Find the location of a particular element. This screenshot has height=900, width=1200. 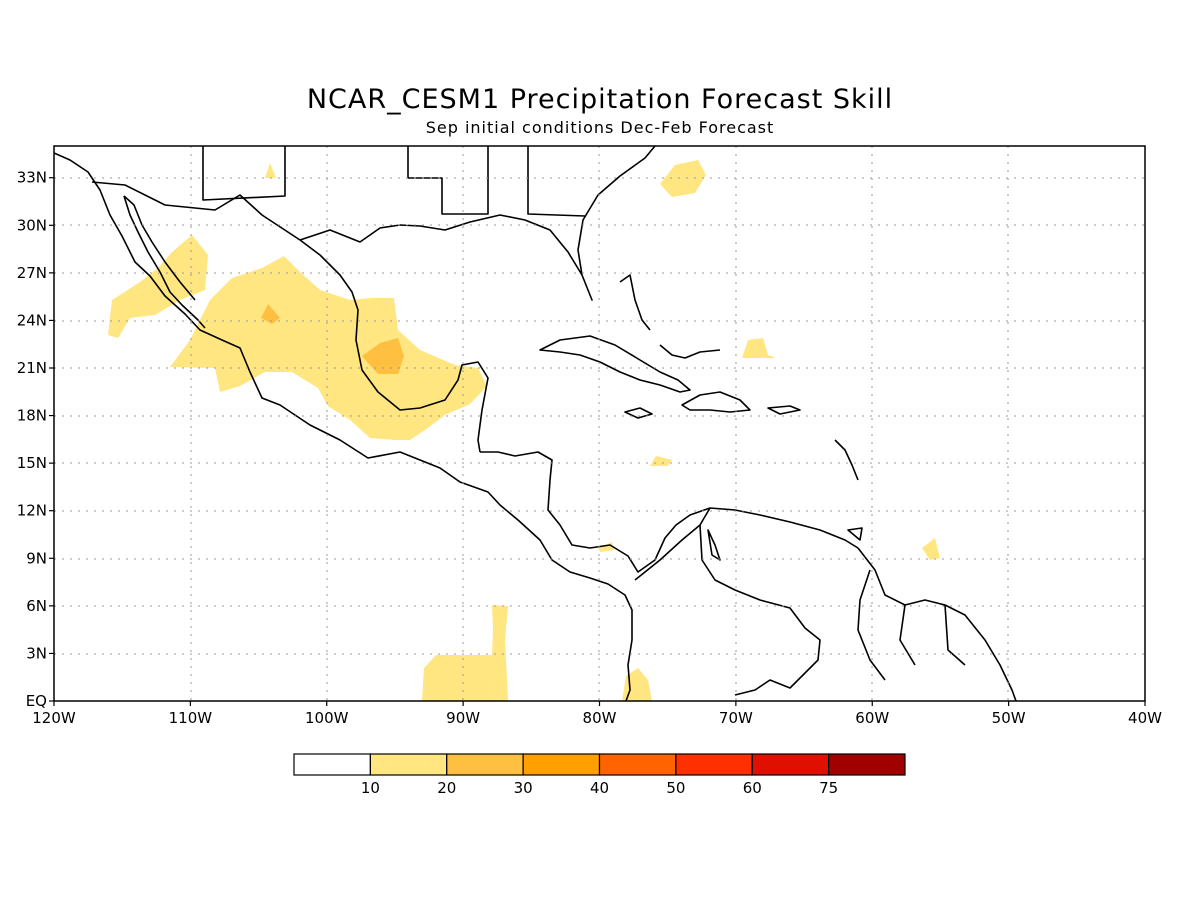

skill-region-pacific-south is located at coordinates (465, 653).